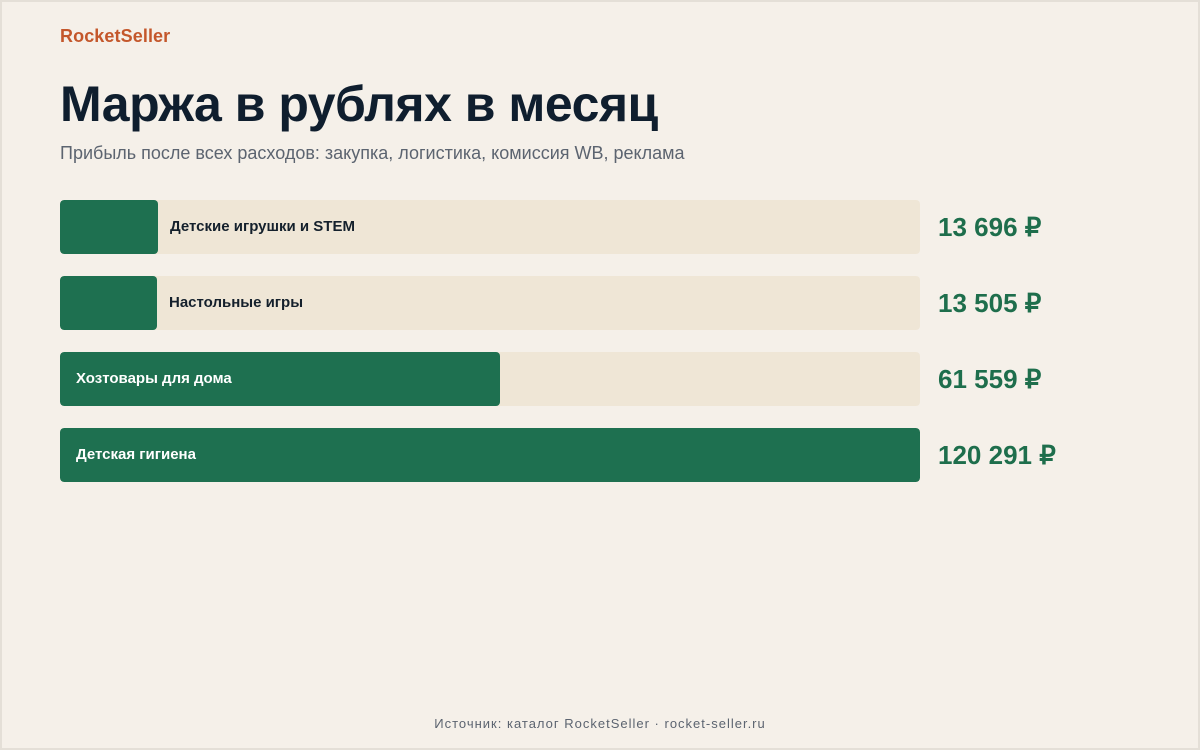  Describe the element at coordinates (154, 378) in the screenshot. I see `bar-category-label: Хозтовары для дома` at that location.